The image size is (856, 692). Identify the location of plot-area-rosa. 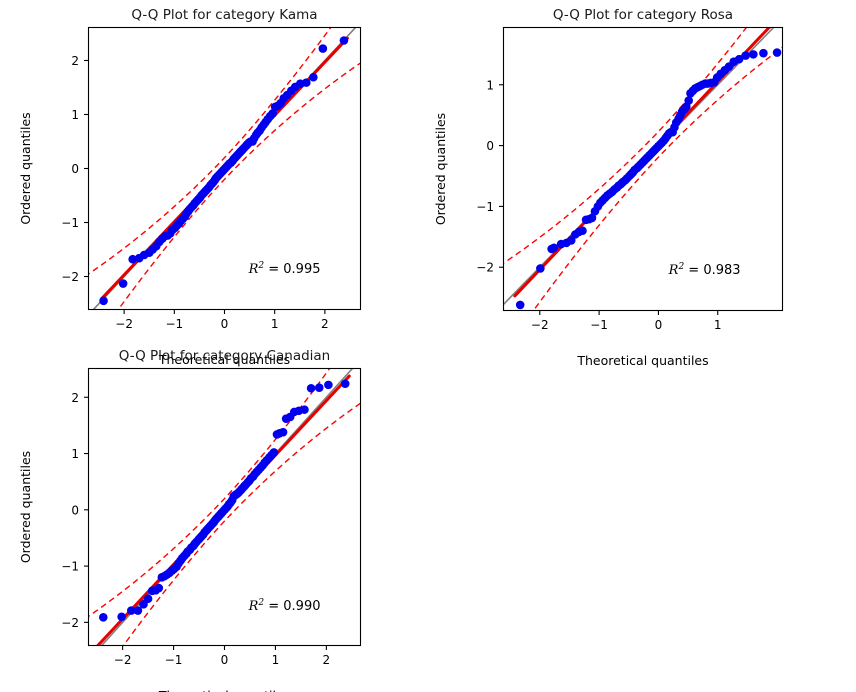
(643, 169).